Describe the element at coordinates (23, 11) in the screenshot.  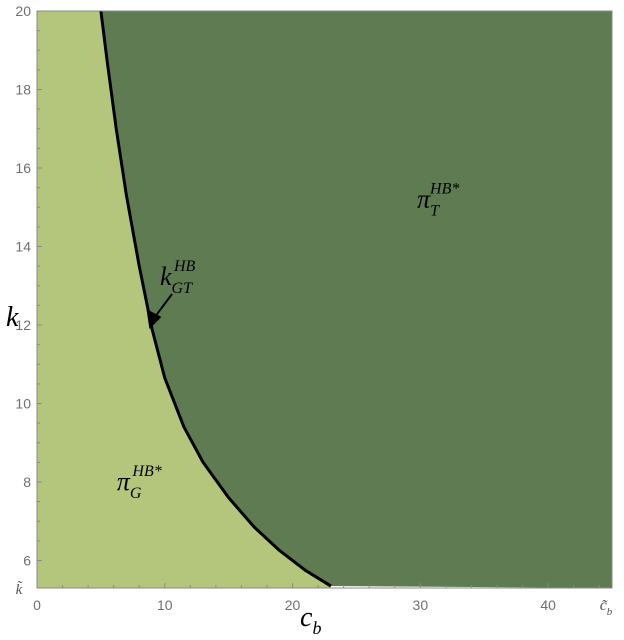
I see `y-tick-label: 20` at that location.